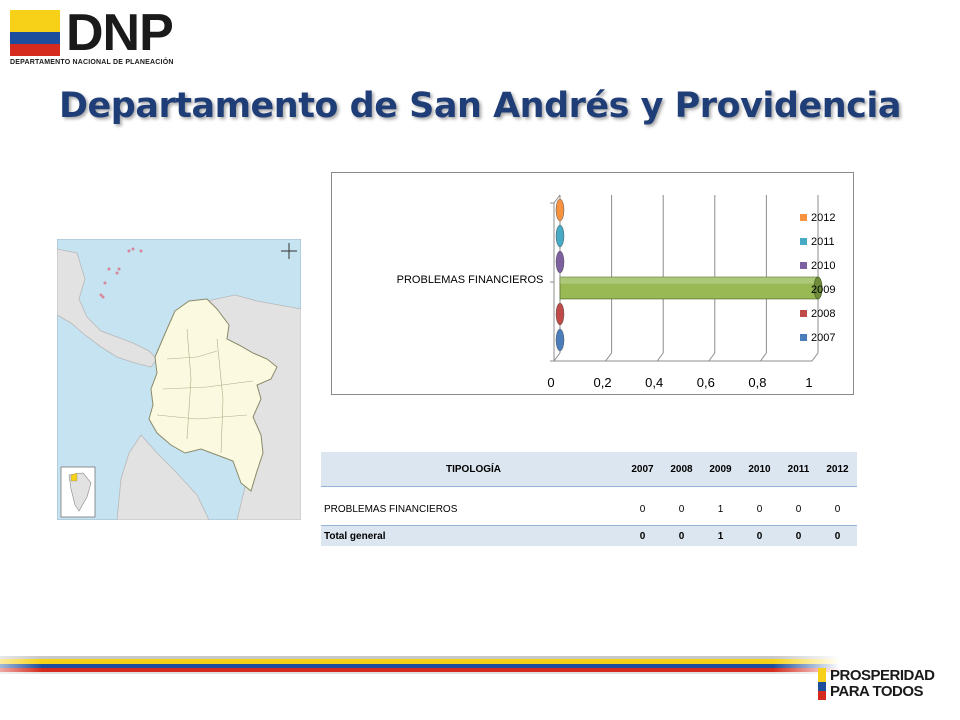 The width and height of the screenshot is (960, 720). I want to click on table-header-row: TIPOLOGÍA 2007 2008 2009 2010 2011 2012, so click(589, 469).